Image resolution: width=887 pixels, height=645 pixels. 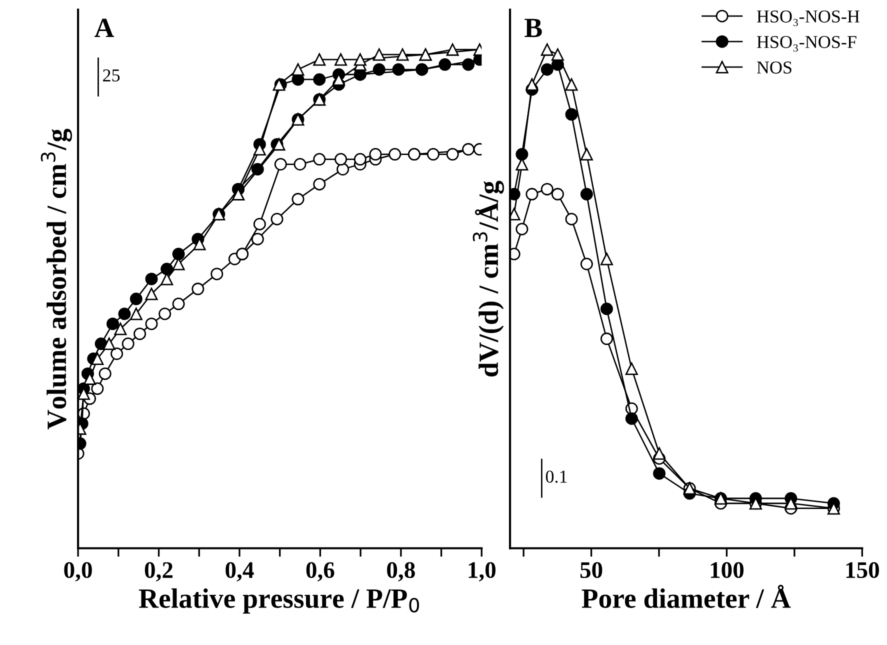 What do you see at coordinates (78, 572) in the screenshot?
I see `x-tick-label: 0,0` at bounding box center [78, 572].